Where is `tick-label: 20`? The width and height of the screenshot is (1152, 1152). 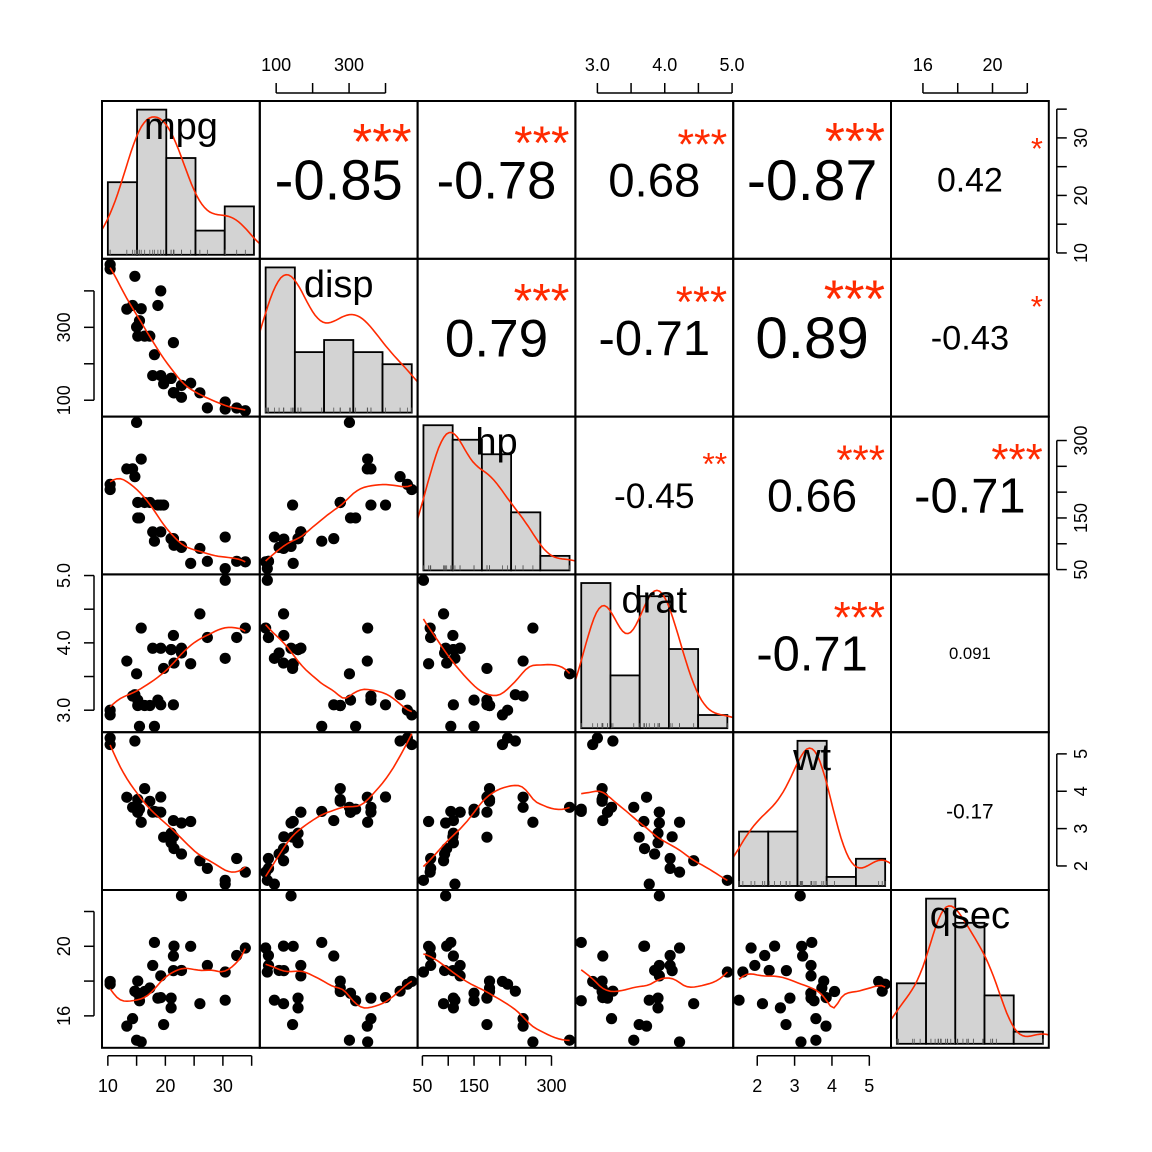
tick-label: 20 is located at coordinates (1081, 195).